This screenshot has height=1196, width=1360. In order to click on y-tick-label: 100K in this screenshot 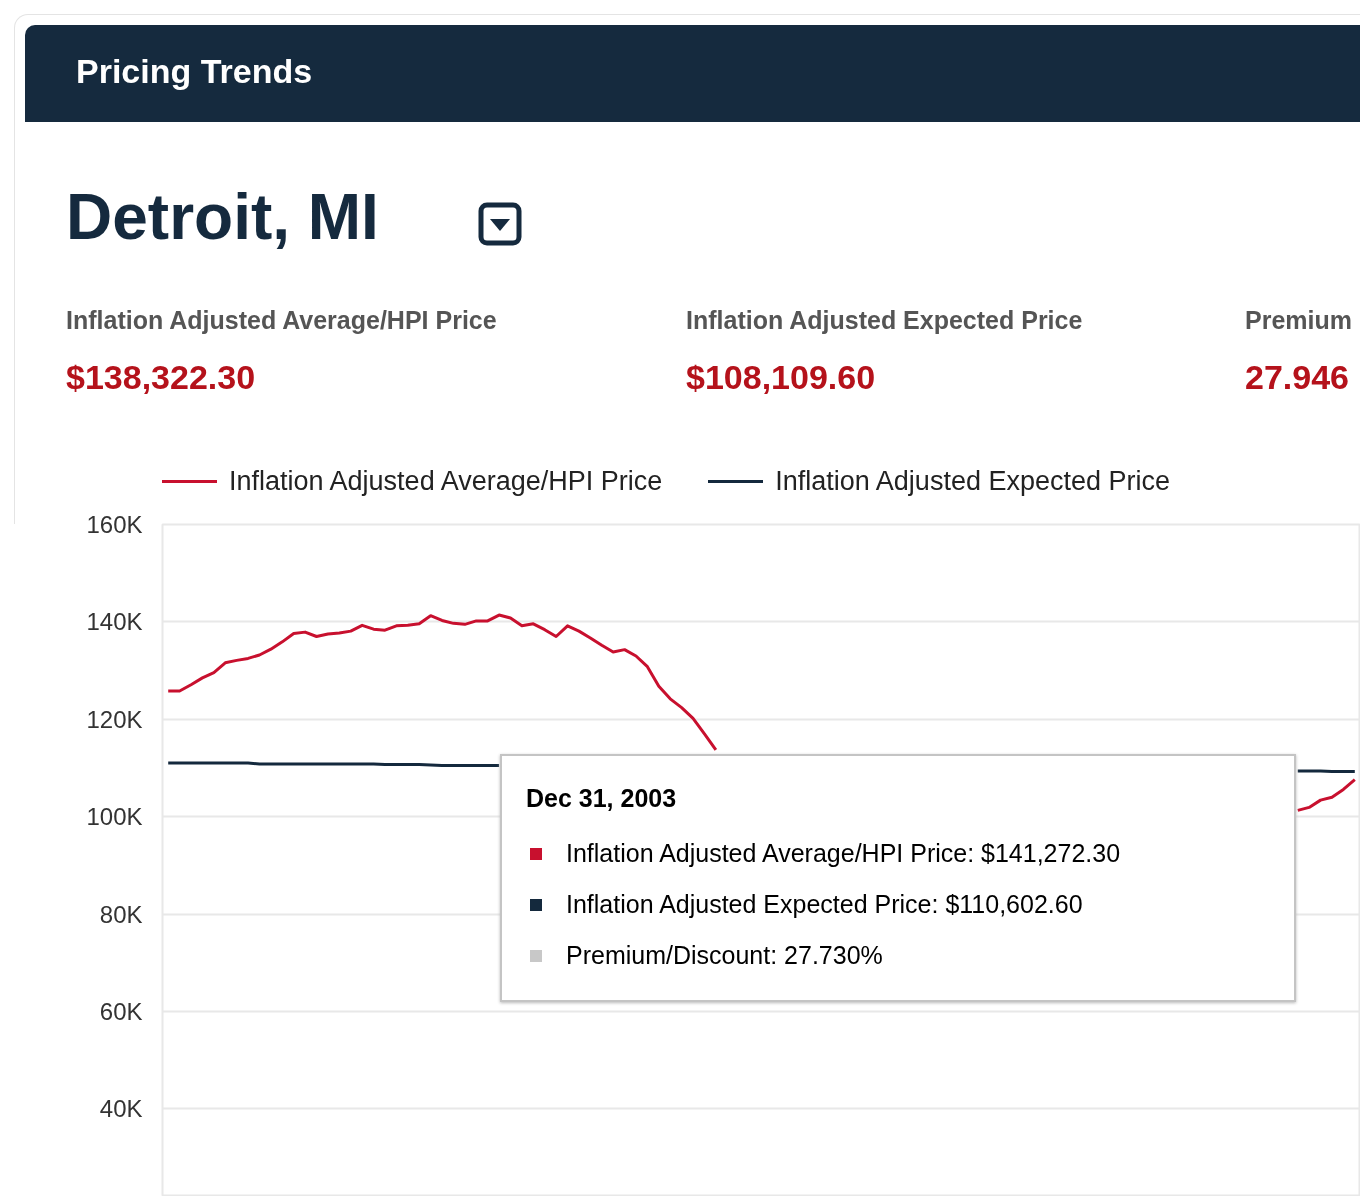, I will do `click(114, 817)`.